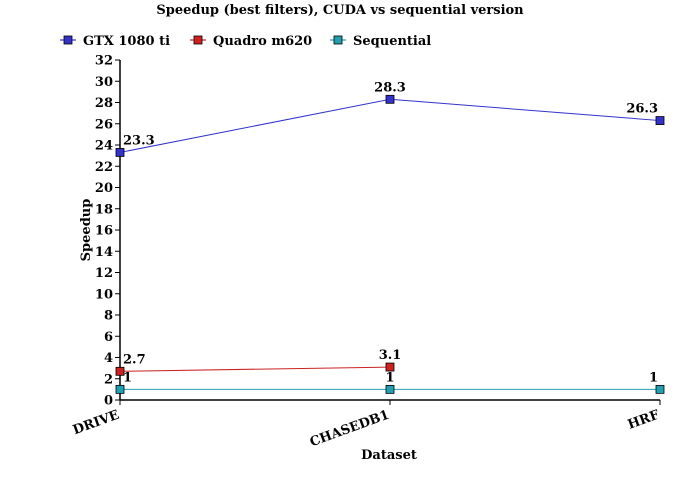  I want to click on data-label: 23.3, so click(139, 140).